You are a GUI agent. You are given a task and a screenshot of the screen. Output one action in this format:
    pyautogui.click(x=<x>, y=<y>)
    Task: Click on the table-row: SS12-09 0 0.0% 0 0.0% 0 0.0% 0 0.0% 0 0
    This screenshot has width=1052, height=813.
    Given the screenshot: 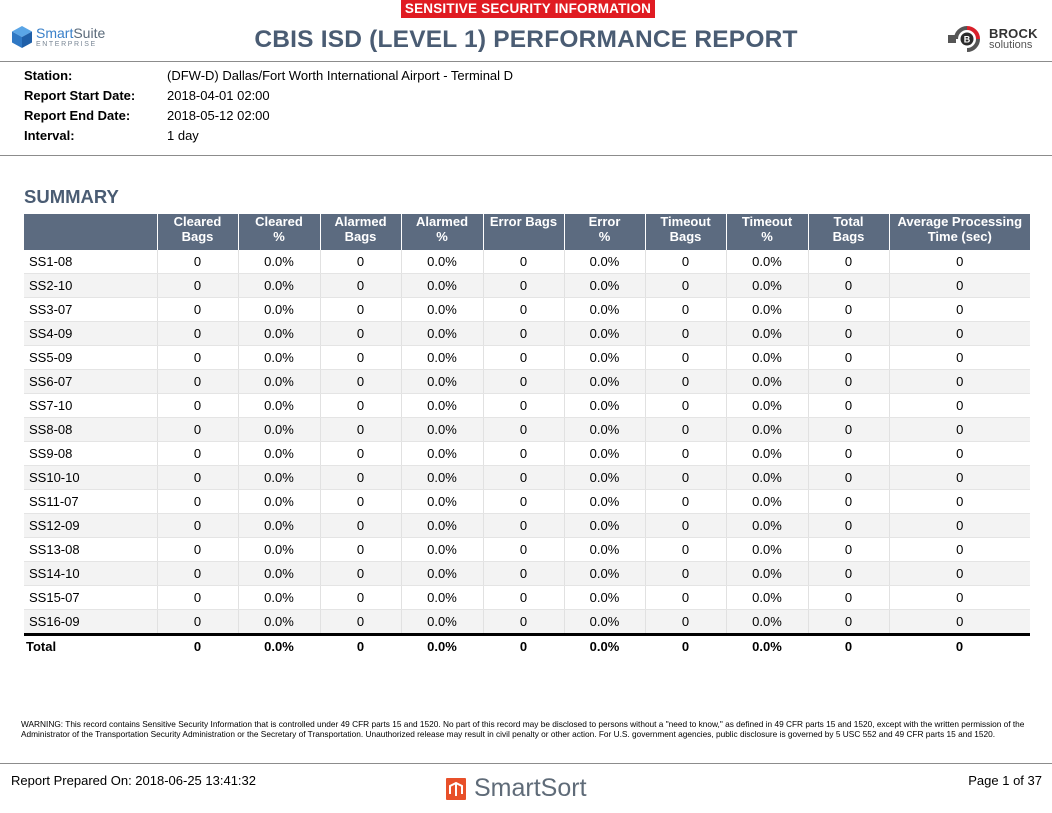 What is the action you would take?
    pyautogui.click(x=527, y=525)
    